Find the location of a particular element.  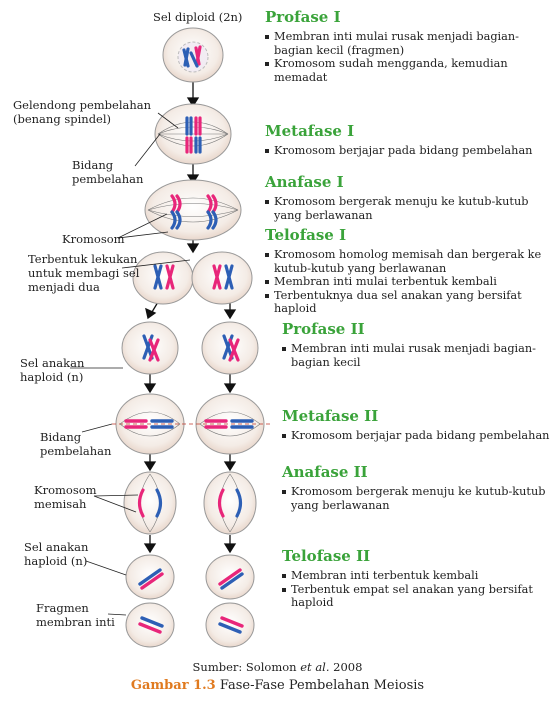

label-spindle: Gelendong pembelahan (benang spindel) is located at coordinates (82, 112).